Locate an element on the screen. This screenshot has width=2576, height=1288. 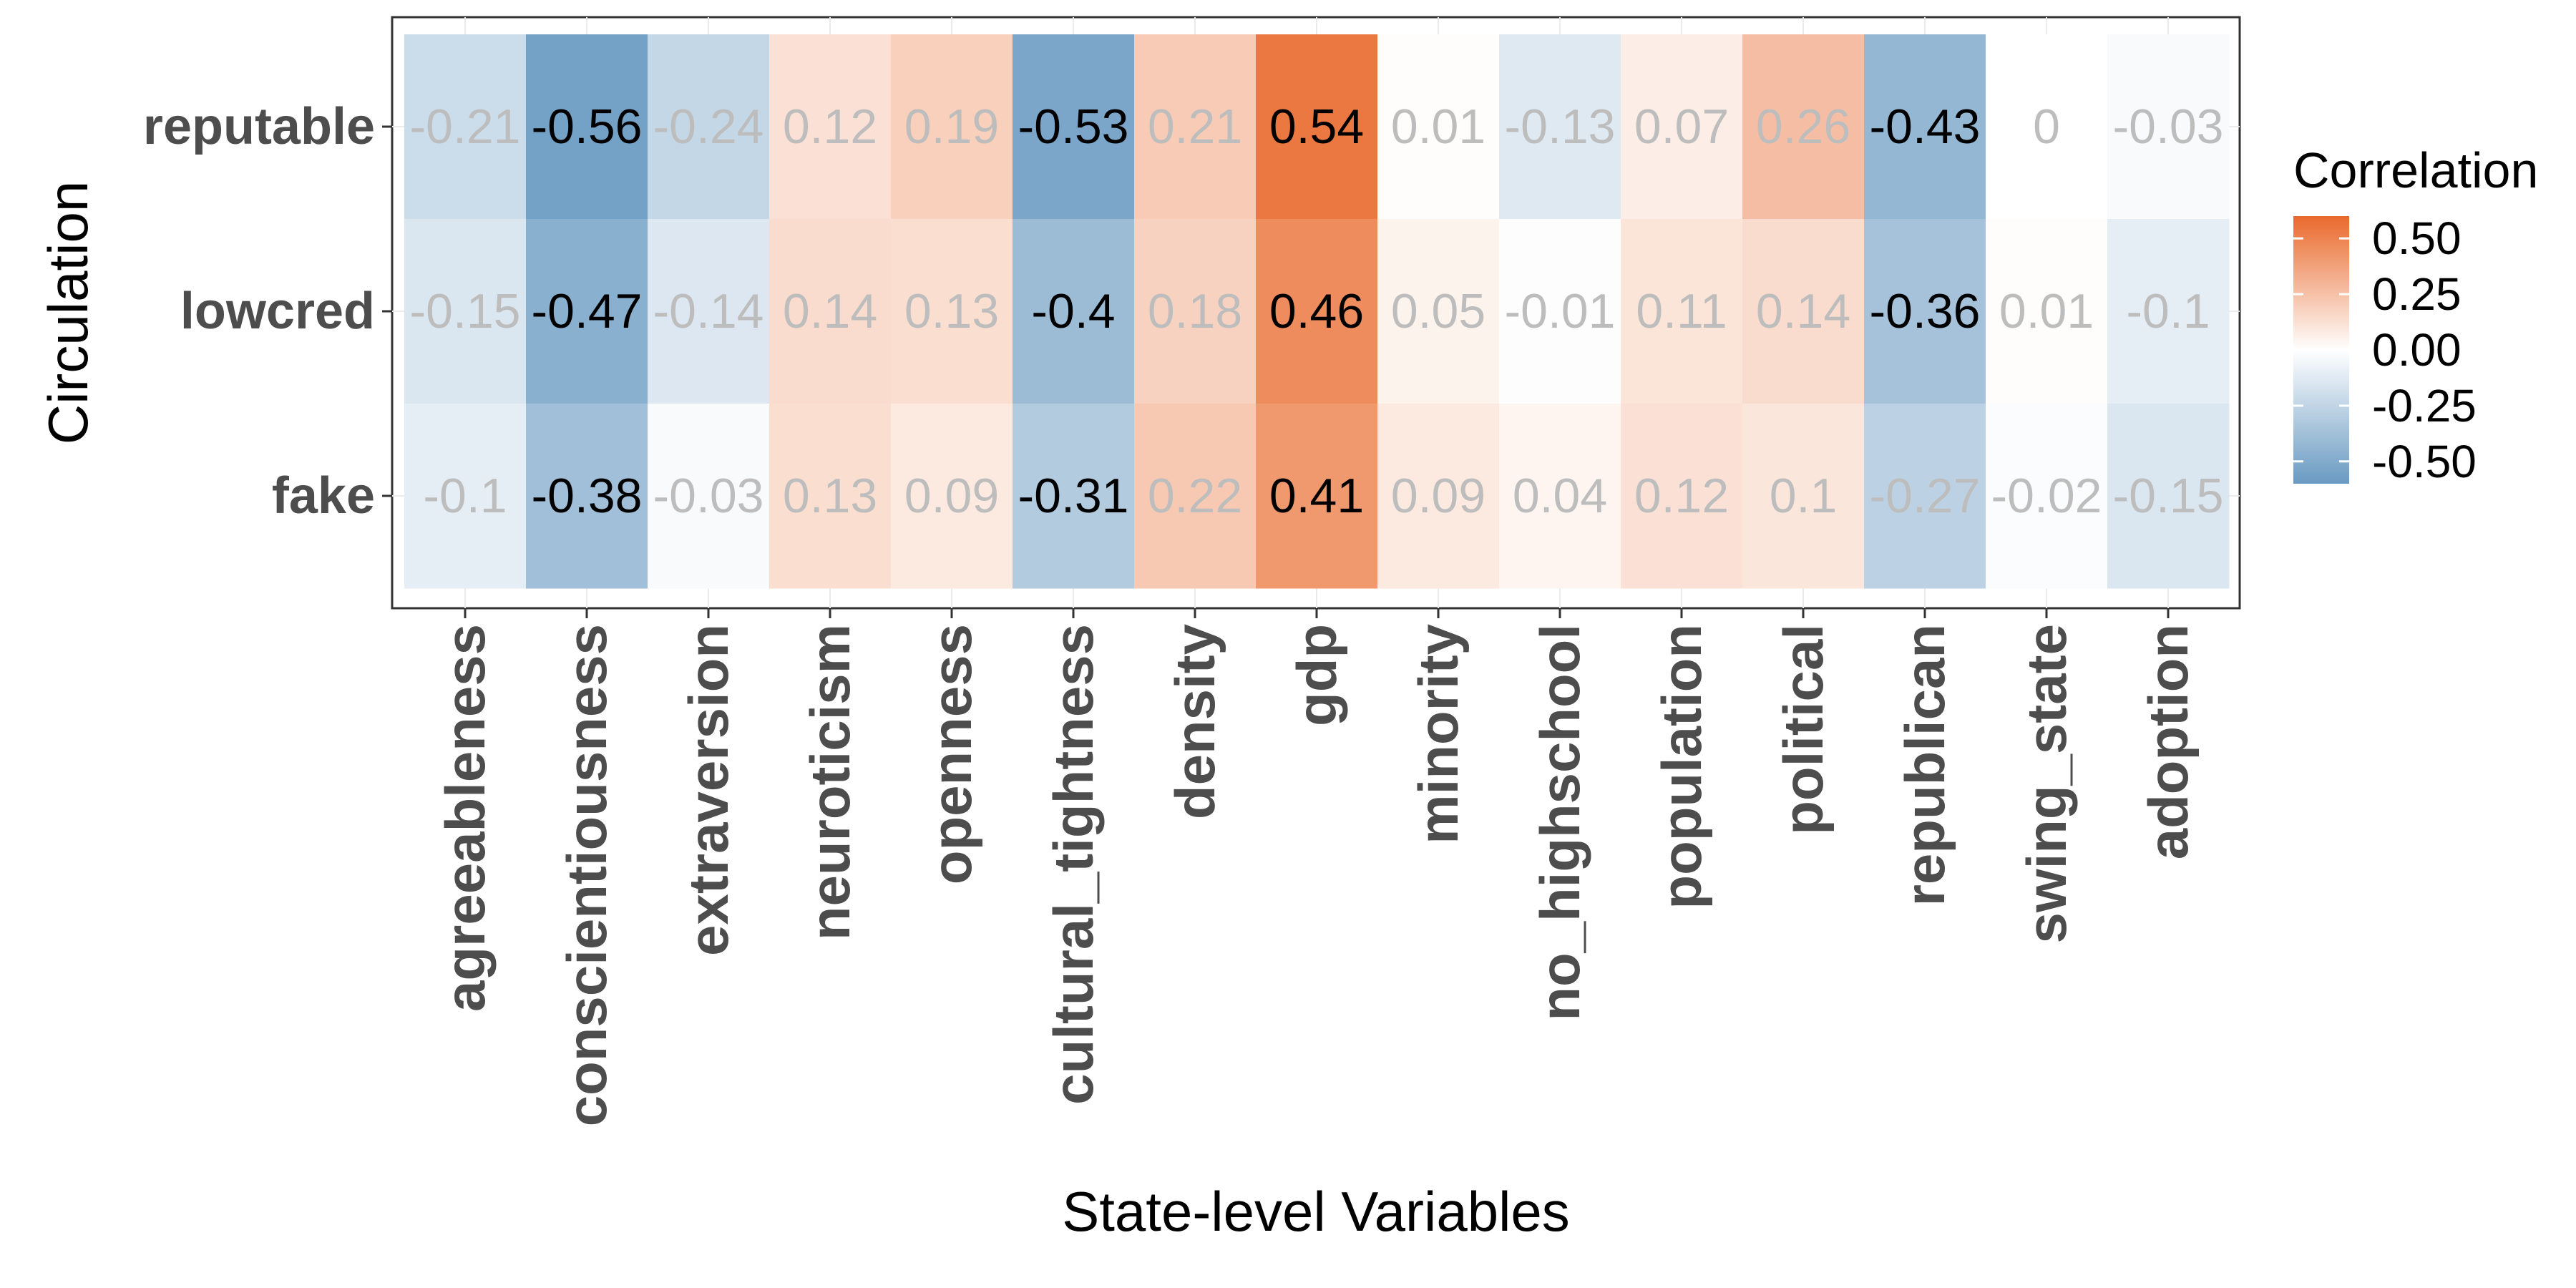
cell-value-label: -0.02 is located at coordinates (2046, 496).